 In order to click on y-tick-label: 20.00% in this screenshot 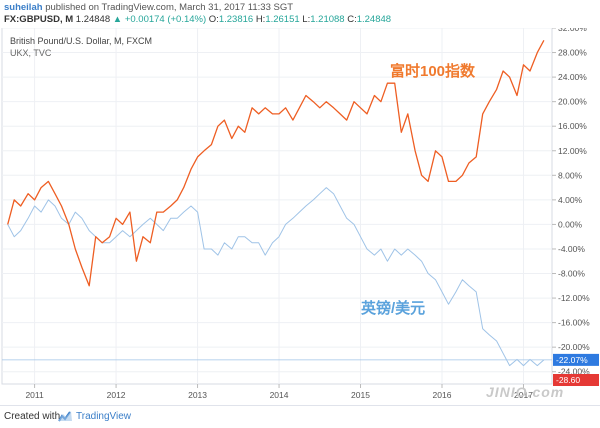, I will do `click(572, 102)`.